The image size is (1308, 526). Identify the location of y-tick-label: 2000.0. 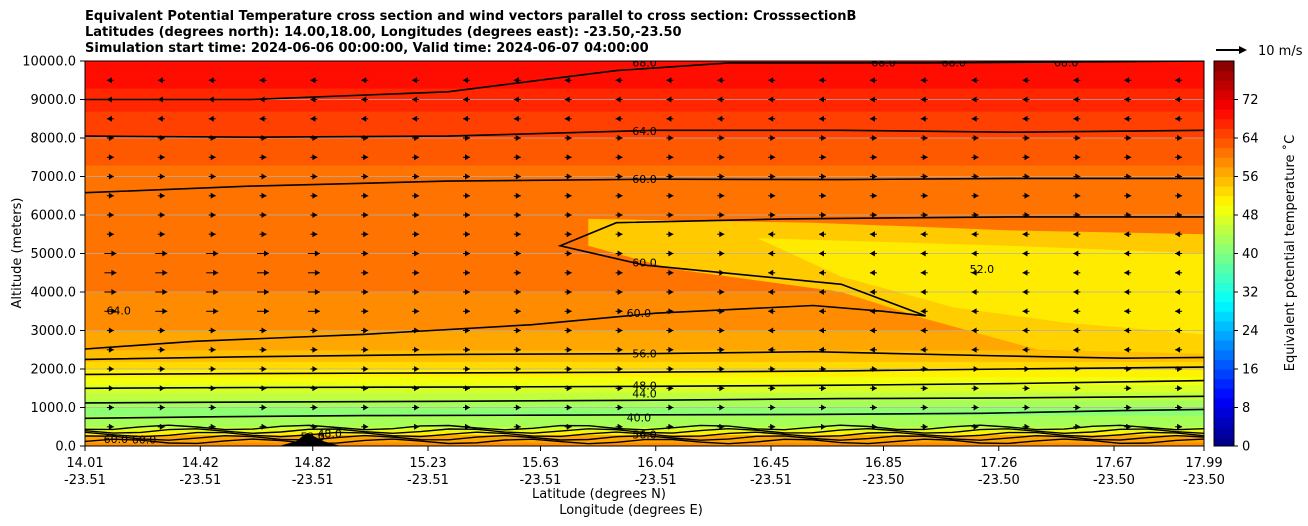
(54, 370).